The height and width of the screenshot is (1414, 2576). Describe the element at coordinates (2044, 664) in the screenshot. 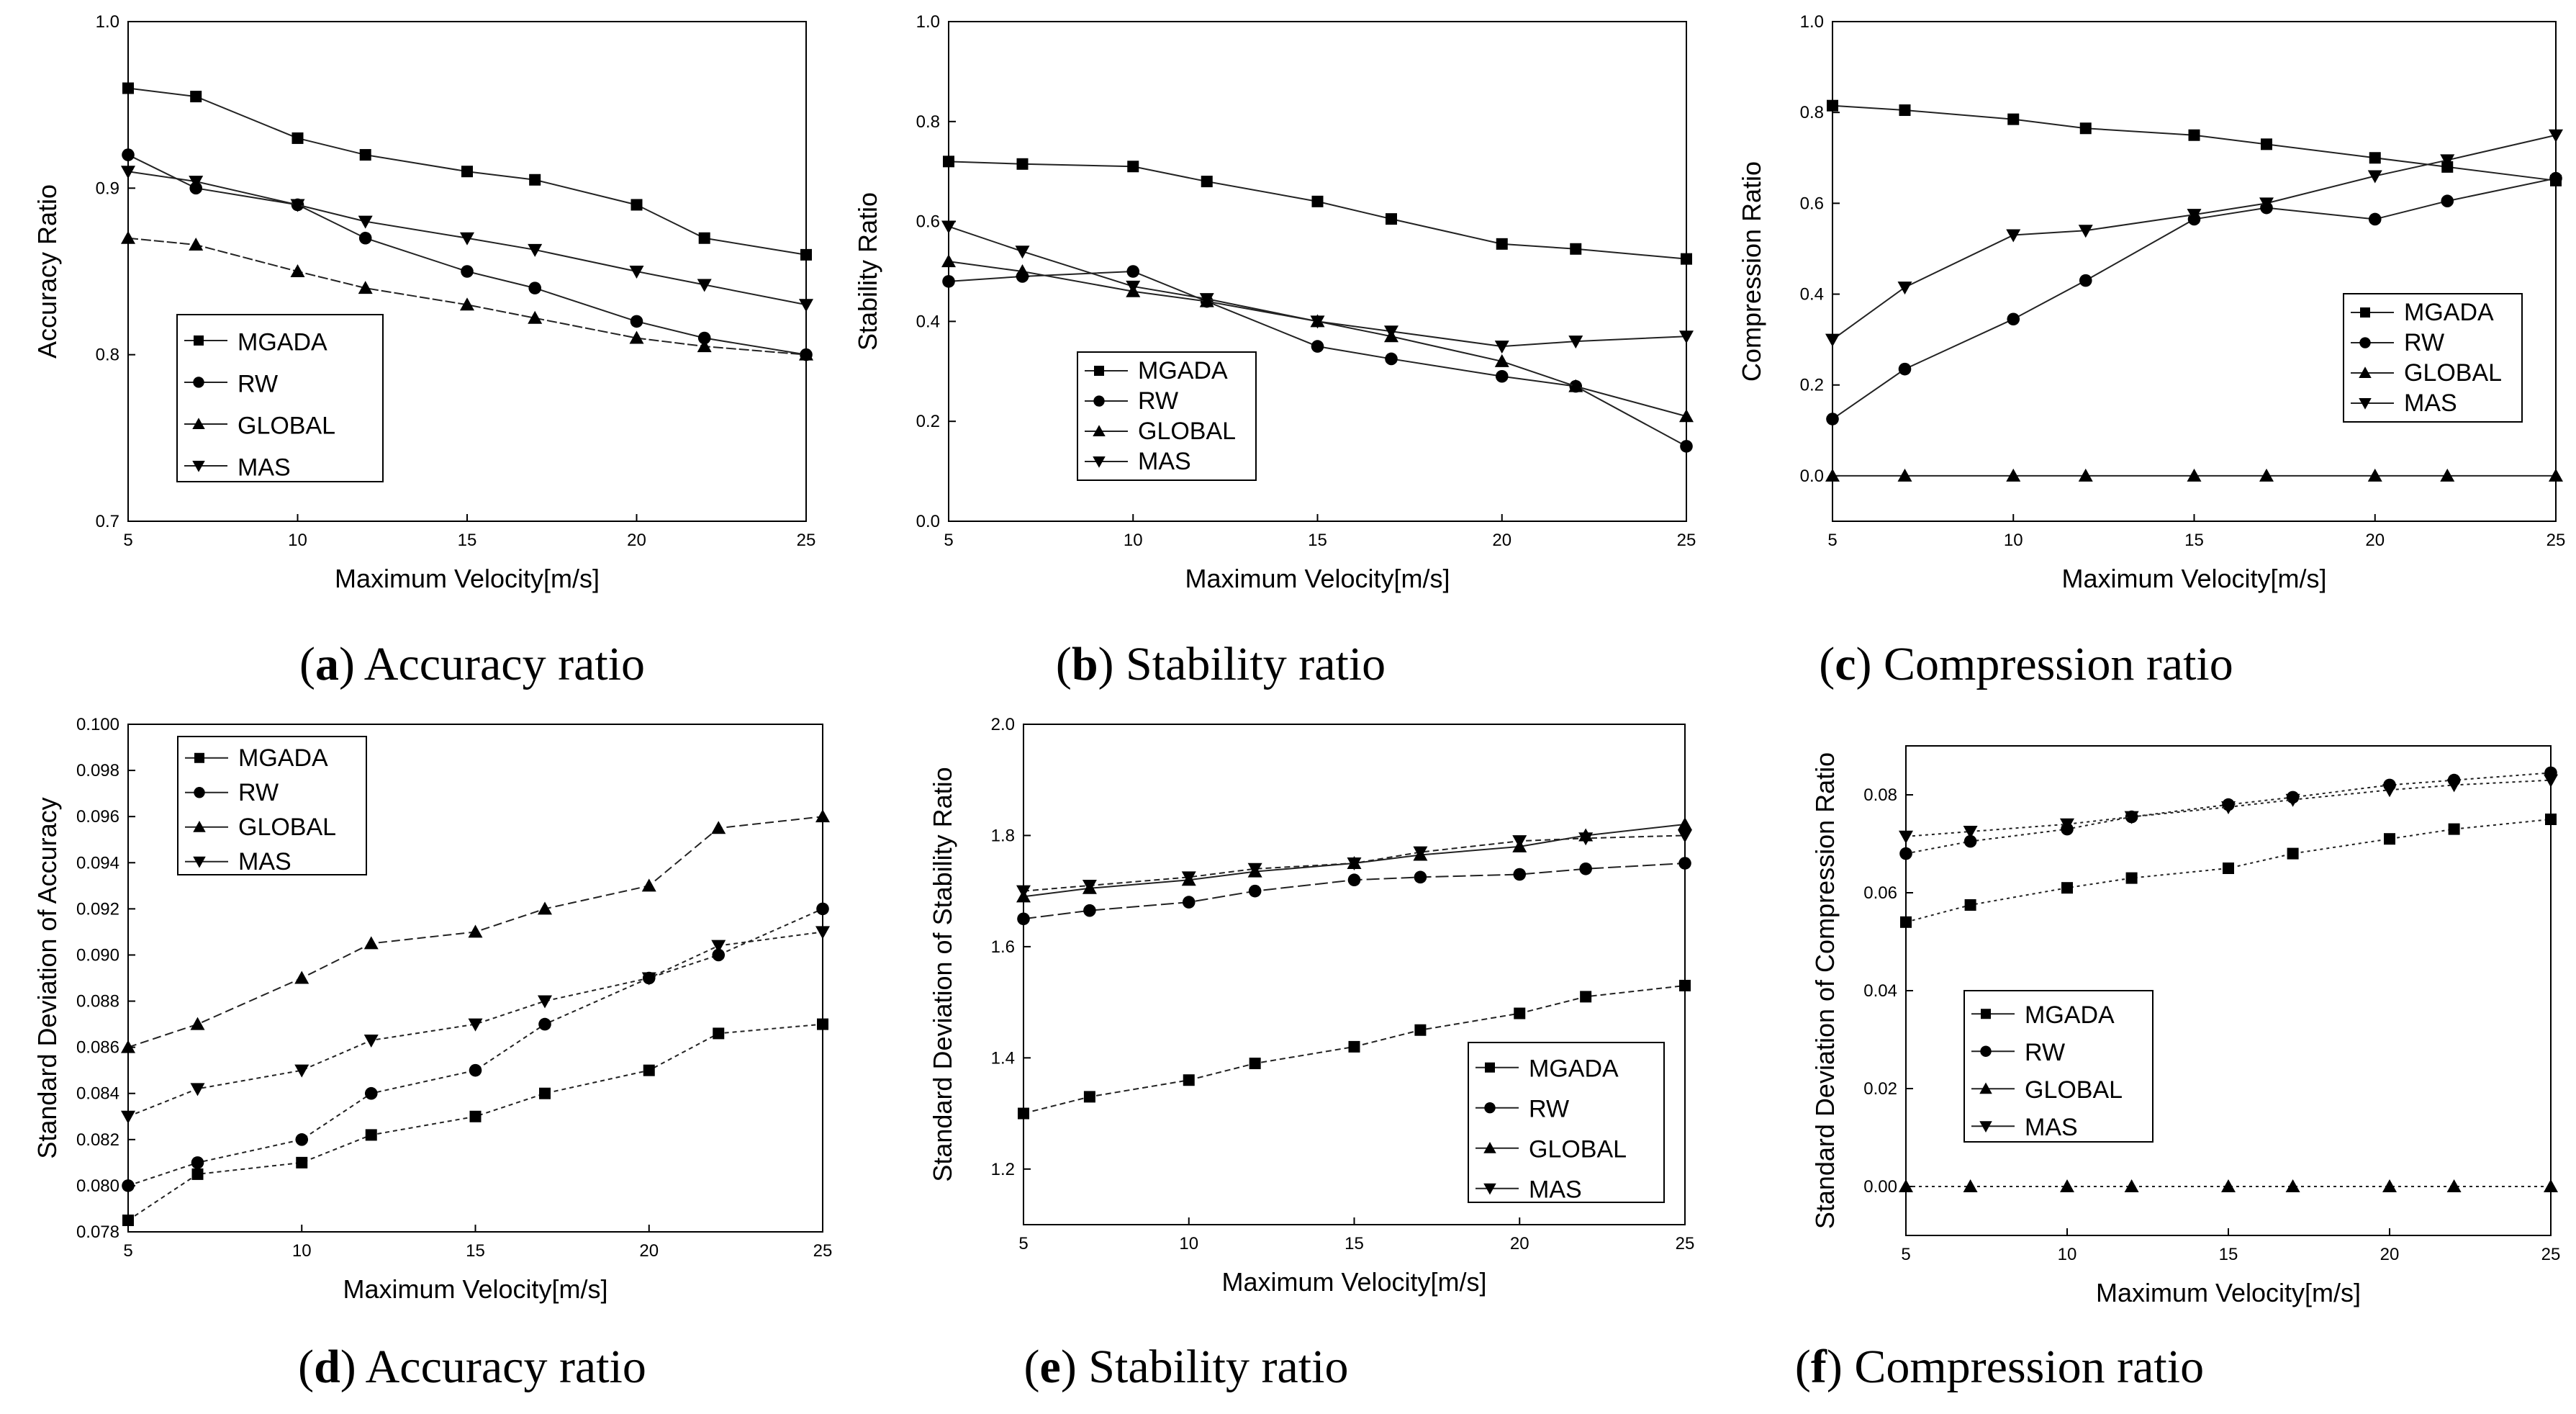

I see `caption-text: ) Compression ratio` at that location.